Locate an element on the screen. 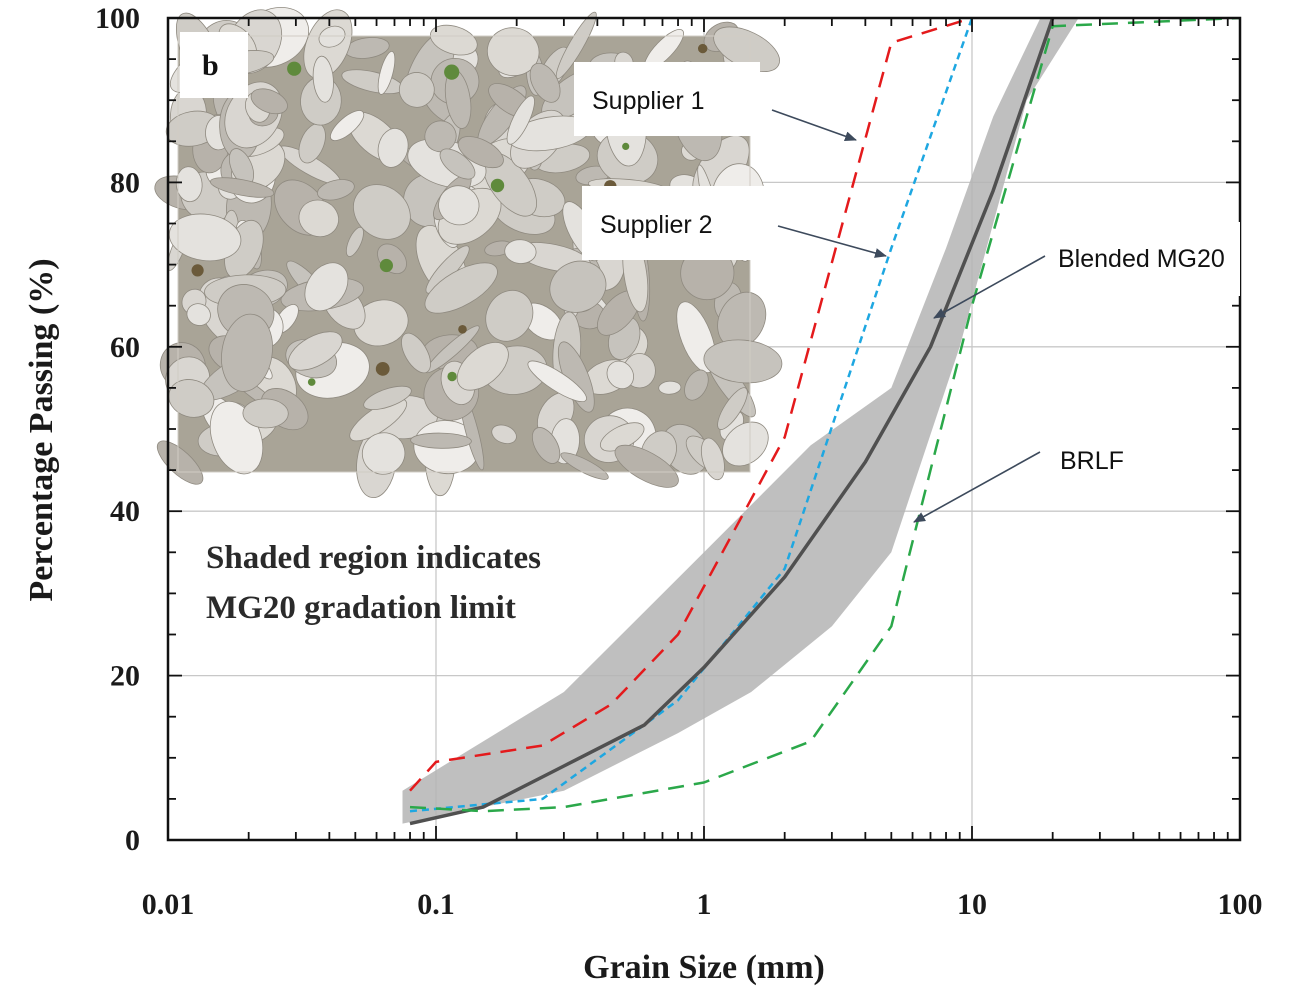 The image size is (1312, 993). y-axis-title: Percentage Passing (%) is located at coordinates (41, 429).